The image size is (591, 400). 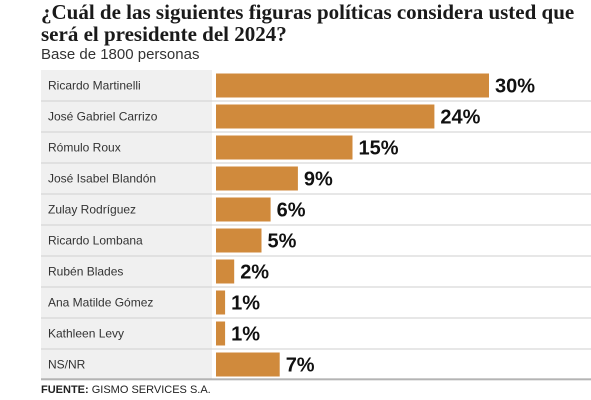 What do you see at coordinates (65, 390) in the screenshot?
I see `source-label: FUENTE:` at bounding box center [65, 390].